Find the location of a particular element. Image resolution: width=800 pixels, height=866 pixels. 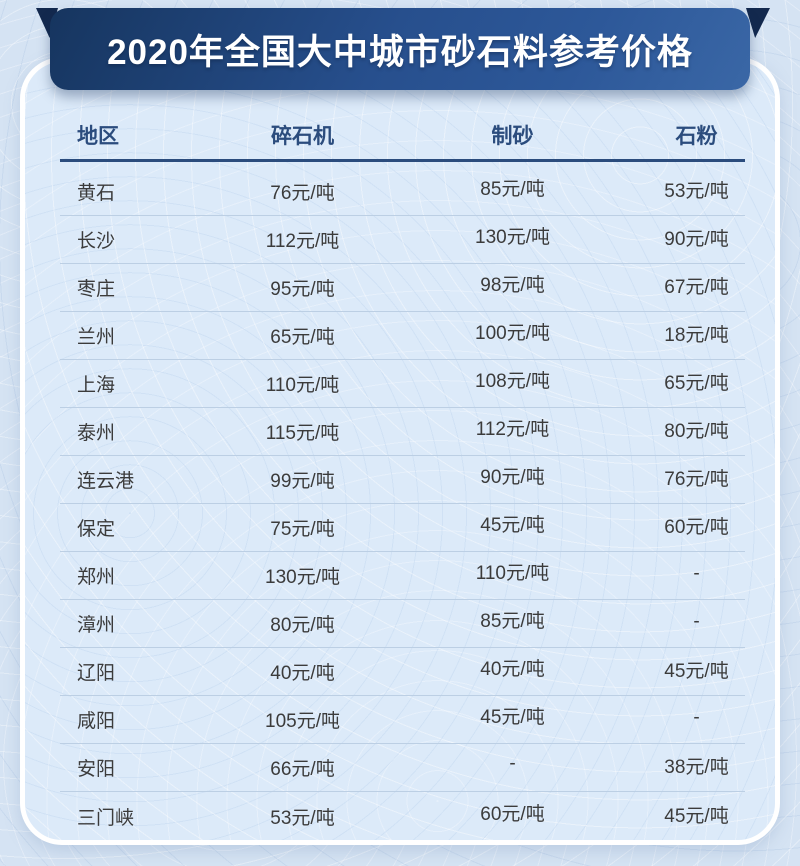

region-cell: 上海 is located at coordinates (96, 385).